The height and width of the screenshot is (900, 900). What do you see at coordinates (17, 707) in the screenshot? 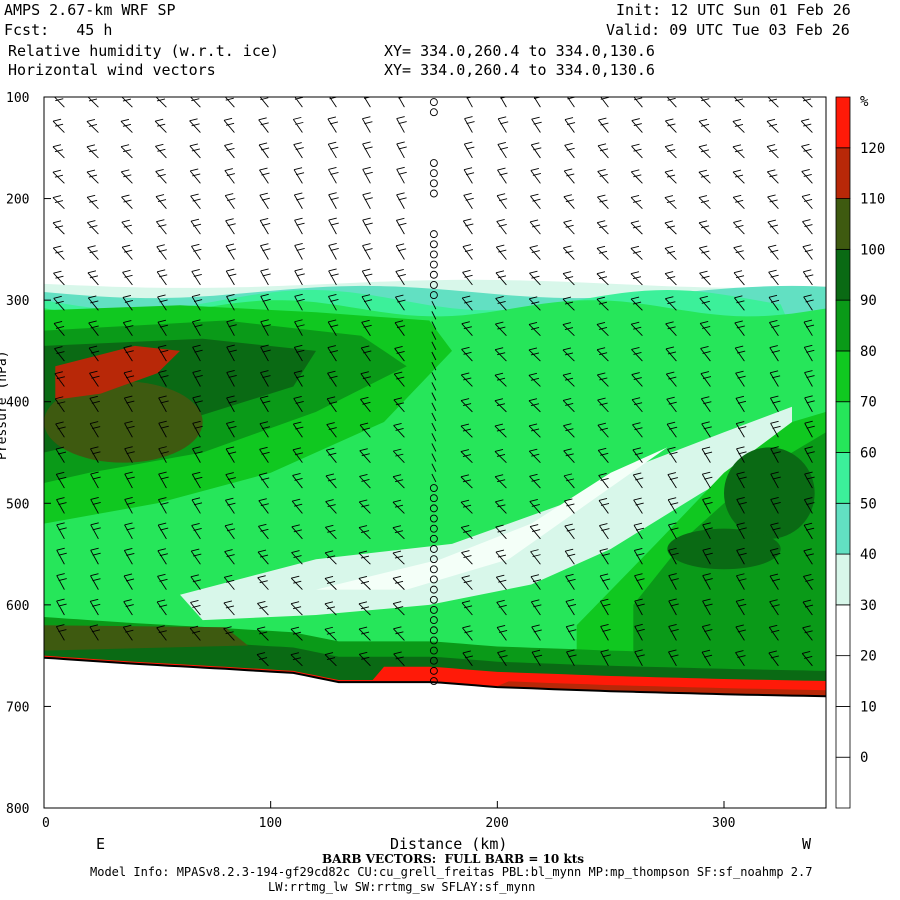
I see `y-tick-label: 700` at bounding box center [17, 707].